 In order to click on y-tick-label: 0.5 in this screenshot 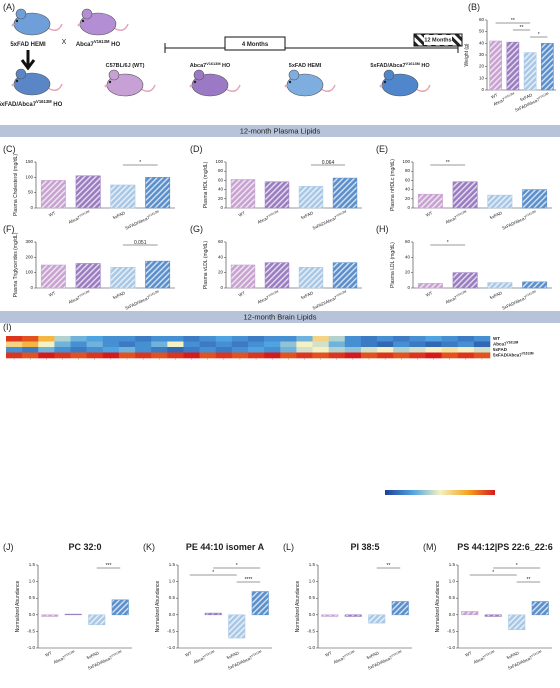, I will do `click(172, 597)`.